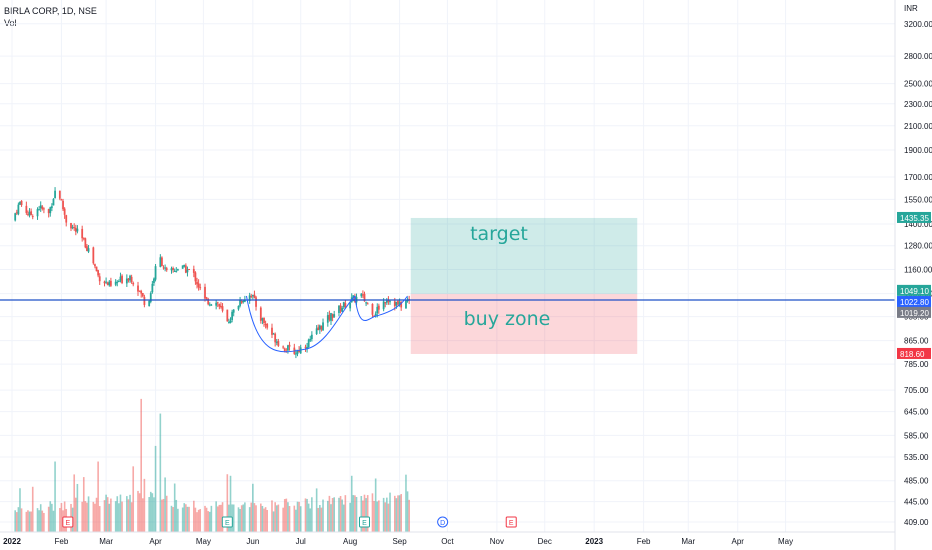  I want to click on time-tick-label: 2022, so click(12, 541).